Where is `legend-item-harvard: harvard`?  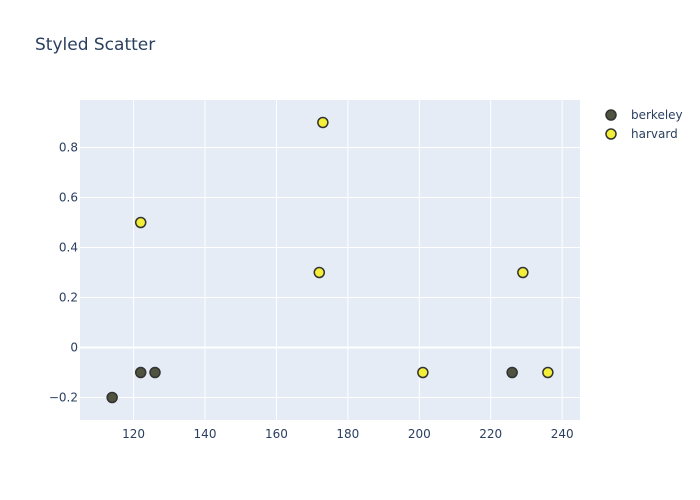
legend-item-harvard: harvard is located at coordinates (641, 134).